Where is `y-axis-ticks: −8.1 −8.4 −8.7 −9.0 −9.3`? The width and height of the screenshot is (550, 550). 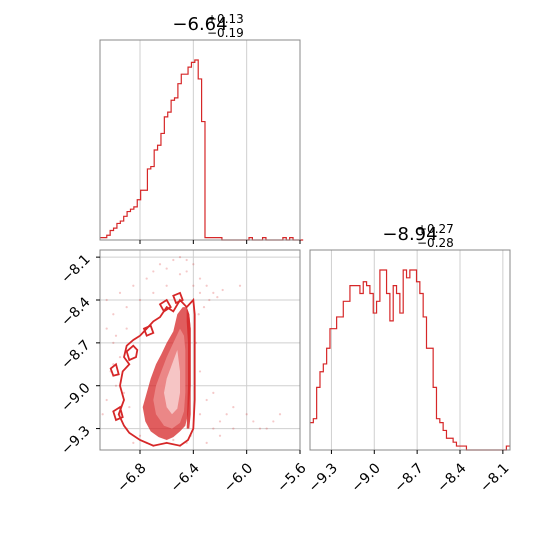
y-axis-ticks: −8.1 −8.4 −8.7 −9.0 −9.3 is located at coordinates (79, 354).